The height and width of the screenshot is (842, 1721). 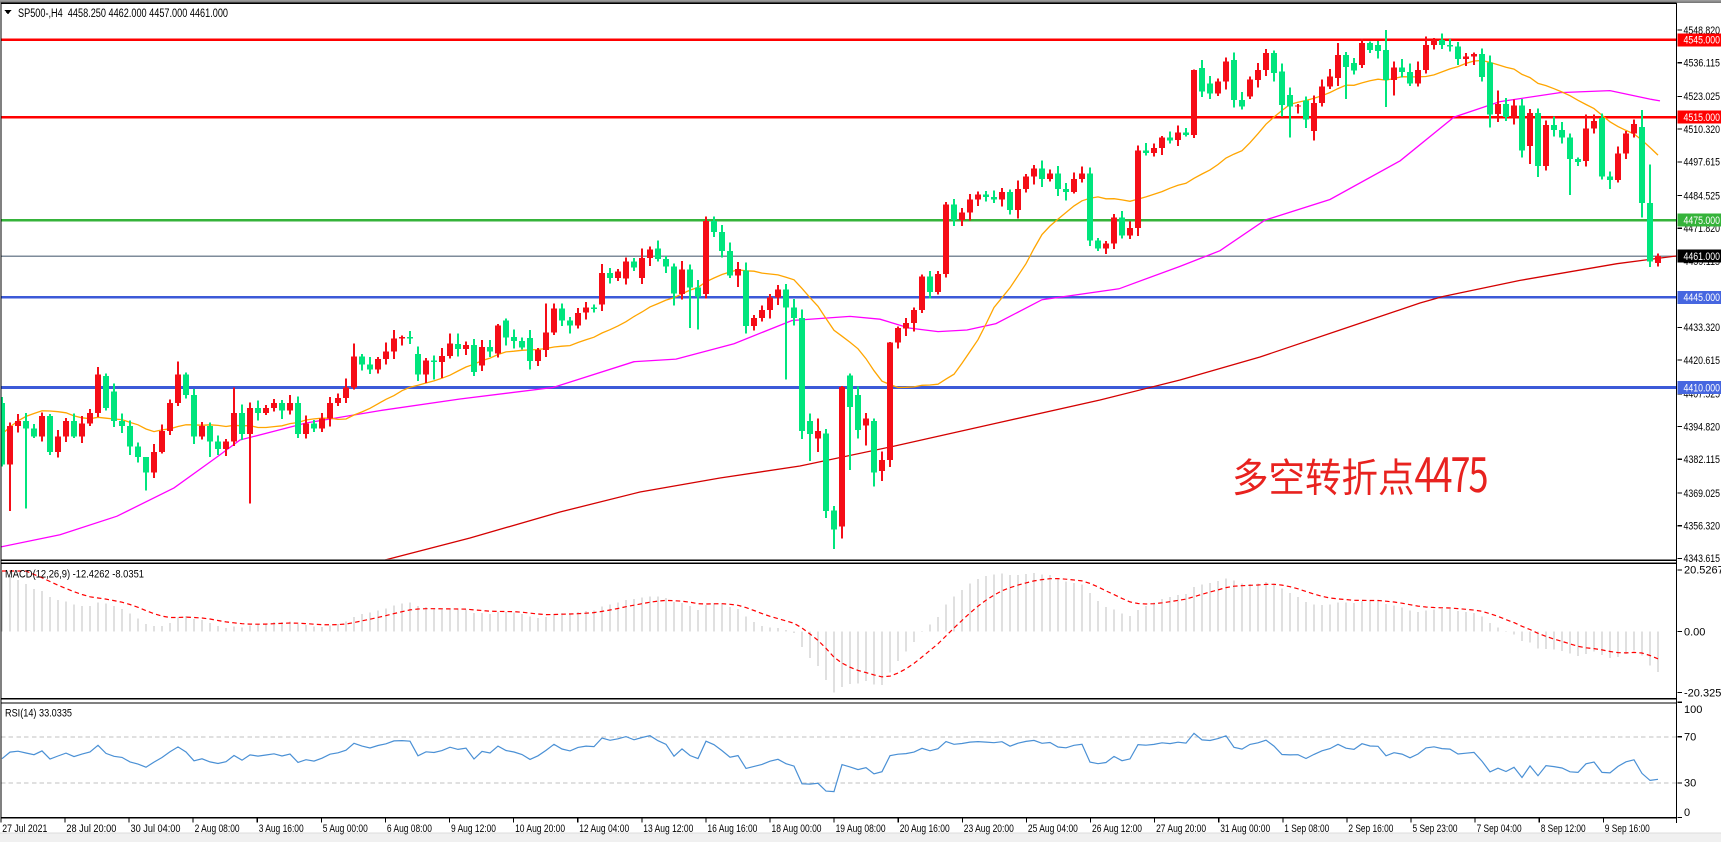 What do you see at coordinates (1306, 829) in the screenshot?
I see `svg-text: 1 Sep 08:00` at bounding box center [1306, 829].